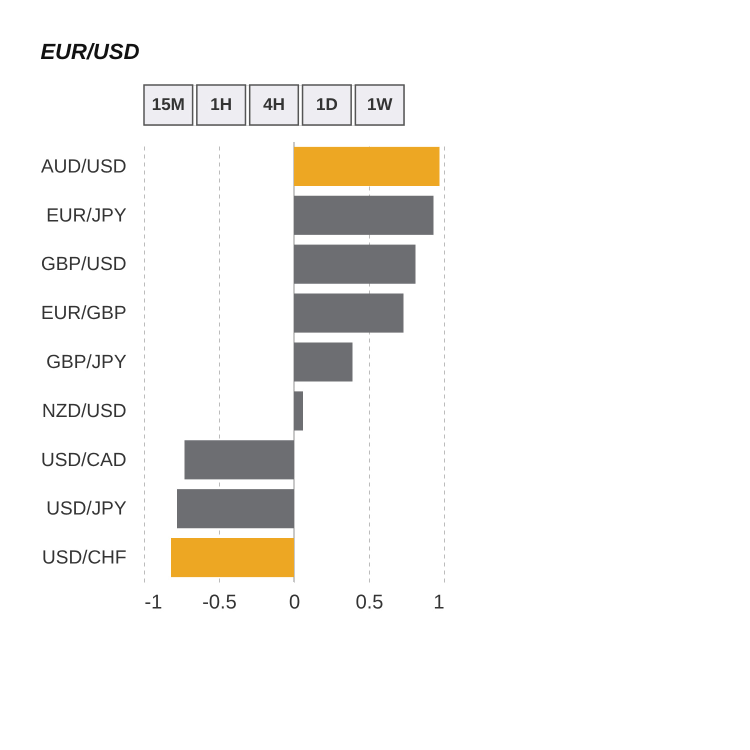 The image size is (750, 750). Describe the element at coordinates (294, 603) in the screenshot. I see `x-tick-label: 0` at that location.